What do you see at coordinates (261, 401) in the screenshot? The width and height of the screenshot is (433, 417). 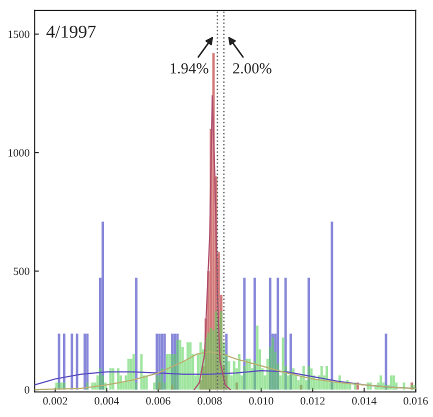 I see `x-tick-label: 0.010` at bounding box center [261, 401].